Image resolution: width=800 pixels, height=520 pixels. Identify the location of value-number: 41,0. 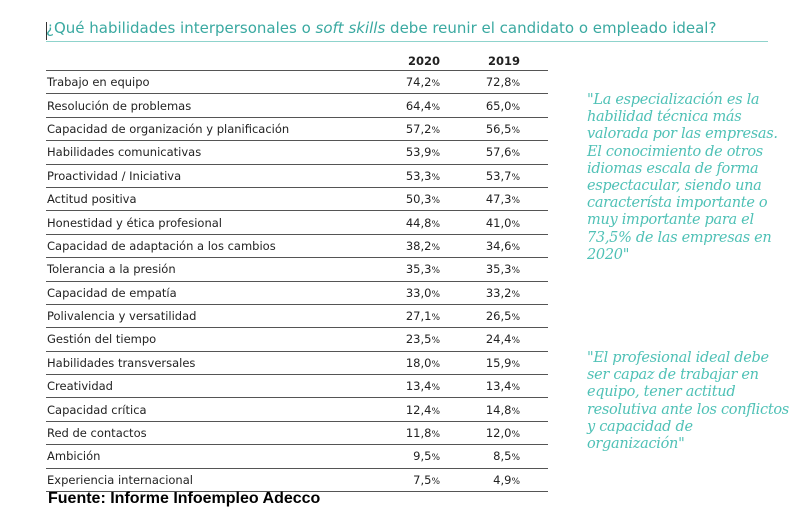
(498, 222).